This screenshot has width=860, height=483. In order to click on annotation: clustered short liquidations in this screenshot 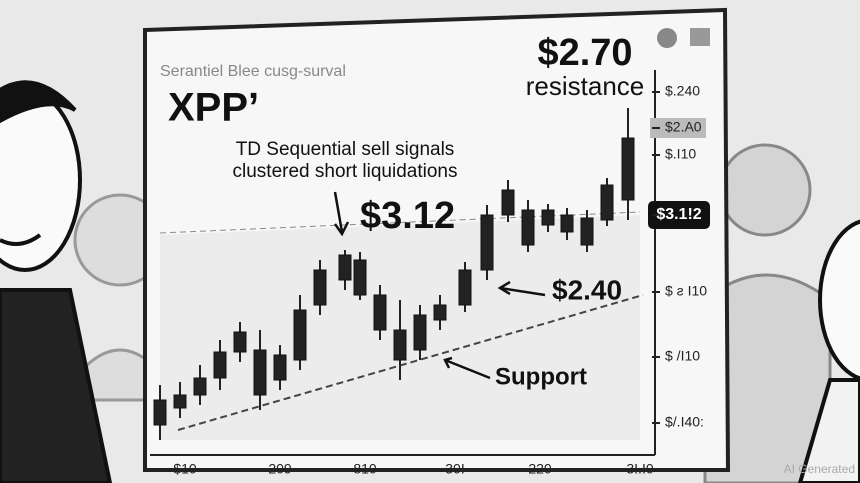, I will do `click(345, 171)`.